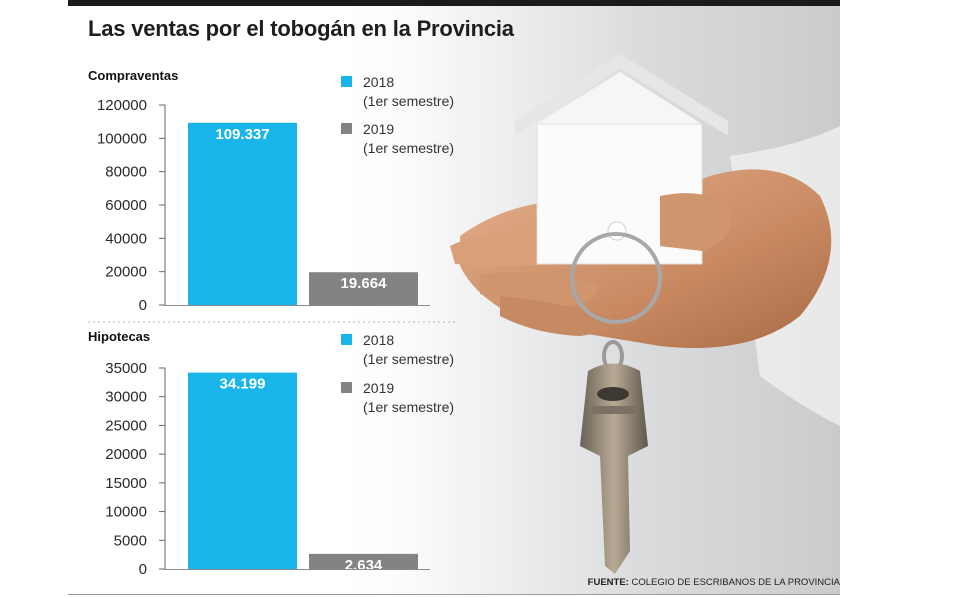  Describe the element at coordinates (126, 205) in the screenshot. I see `y-tick-label: 60000` at that location.